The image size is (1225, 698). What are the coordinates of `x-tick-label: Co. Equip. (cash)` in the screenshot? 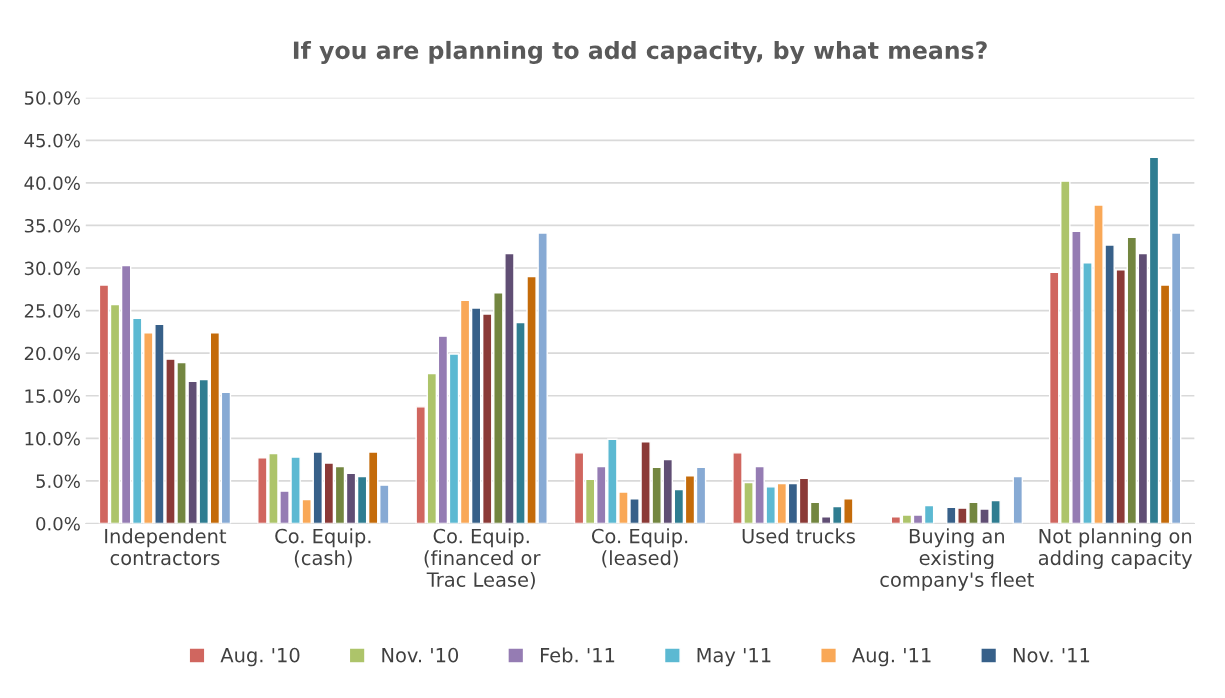 It's located at (323, 548).